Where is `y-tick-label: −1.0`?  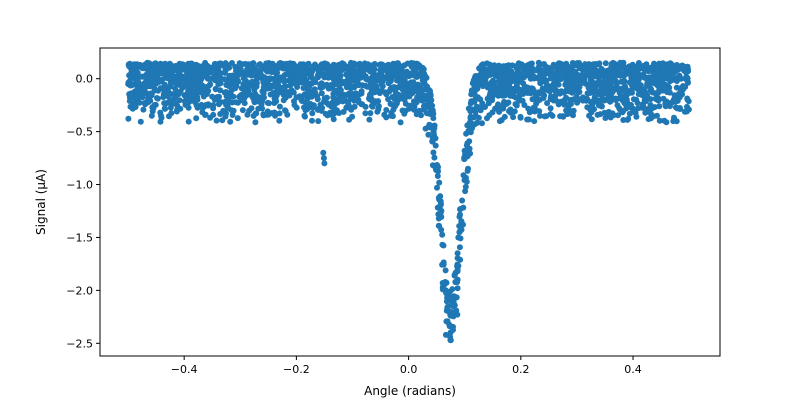 y-tick-label: −1.0 is located at coordinates (79, 185).